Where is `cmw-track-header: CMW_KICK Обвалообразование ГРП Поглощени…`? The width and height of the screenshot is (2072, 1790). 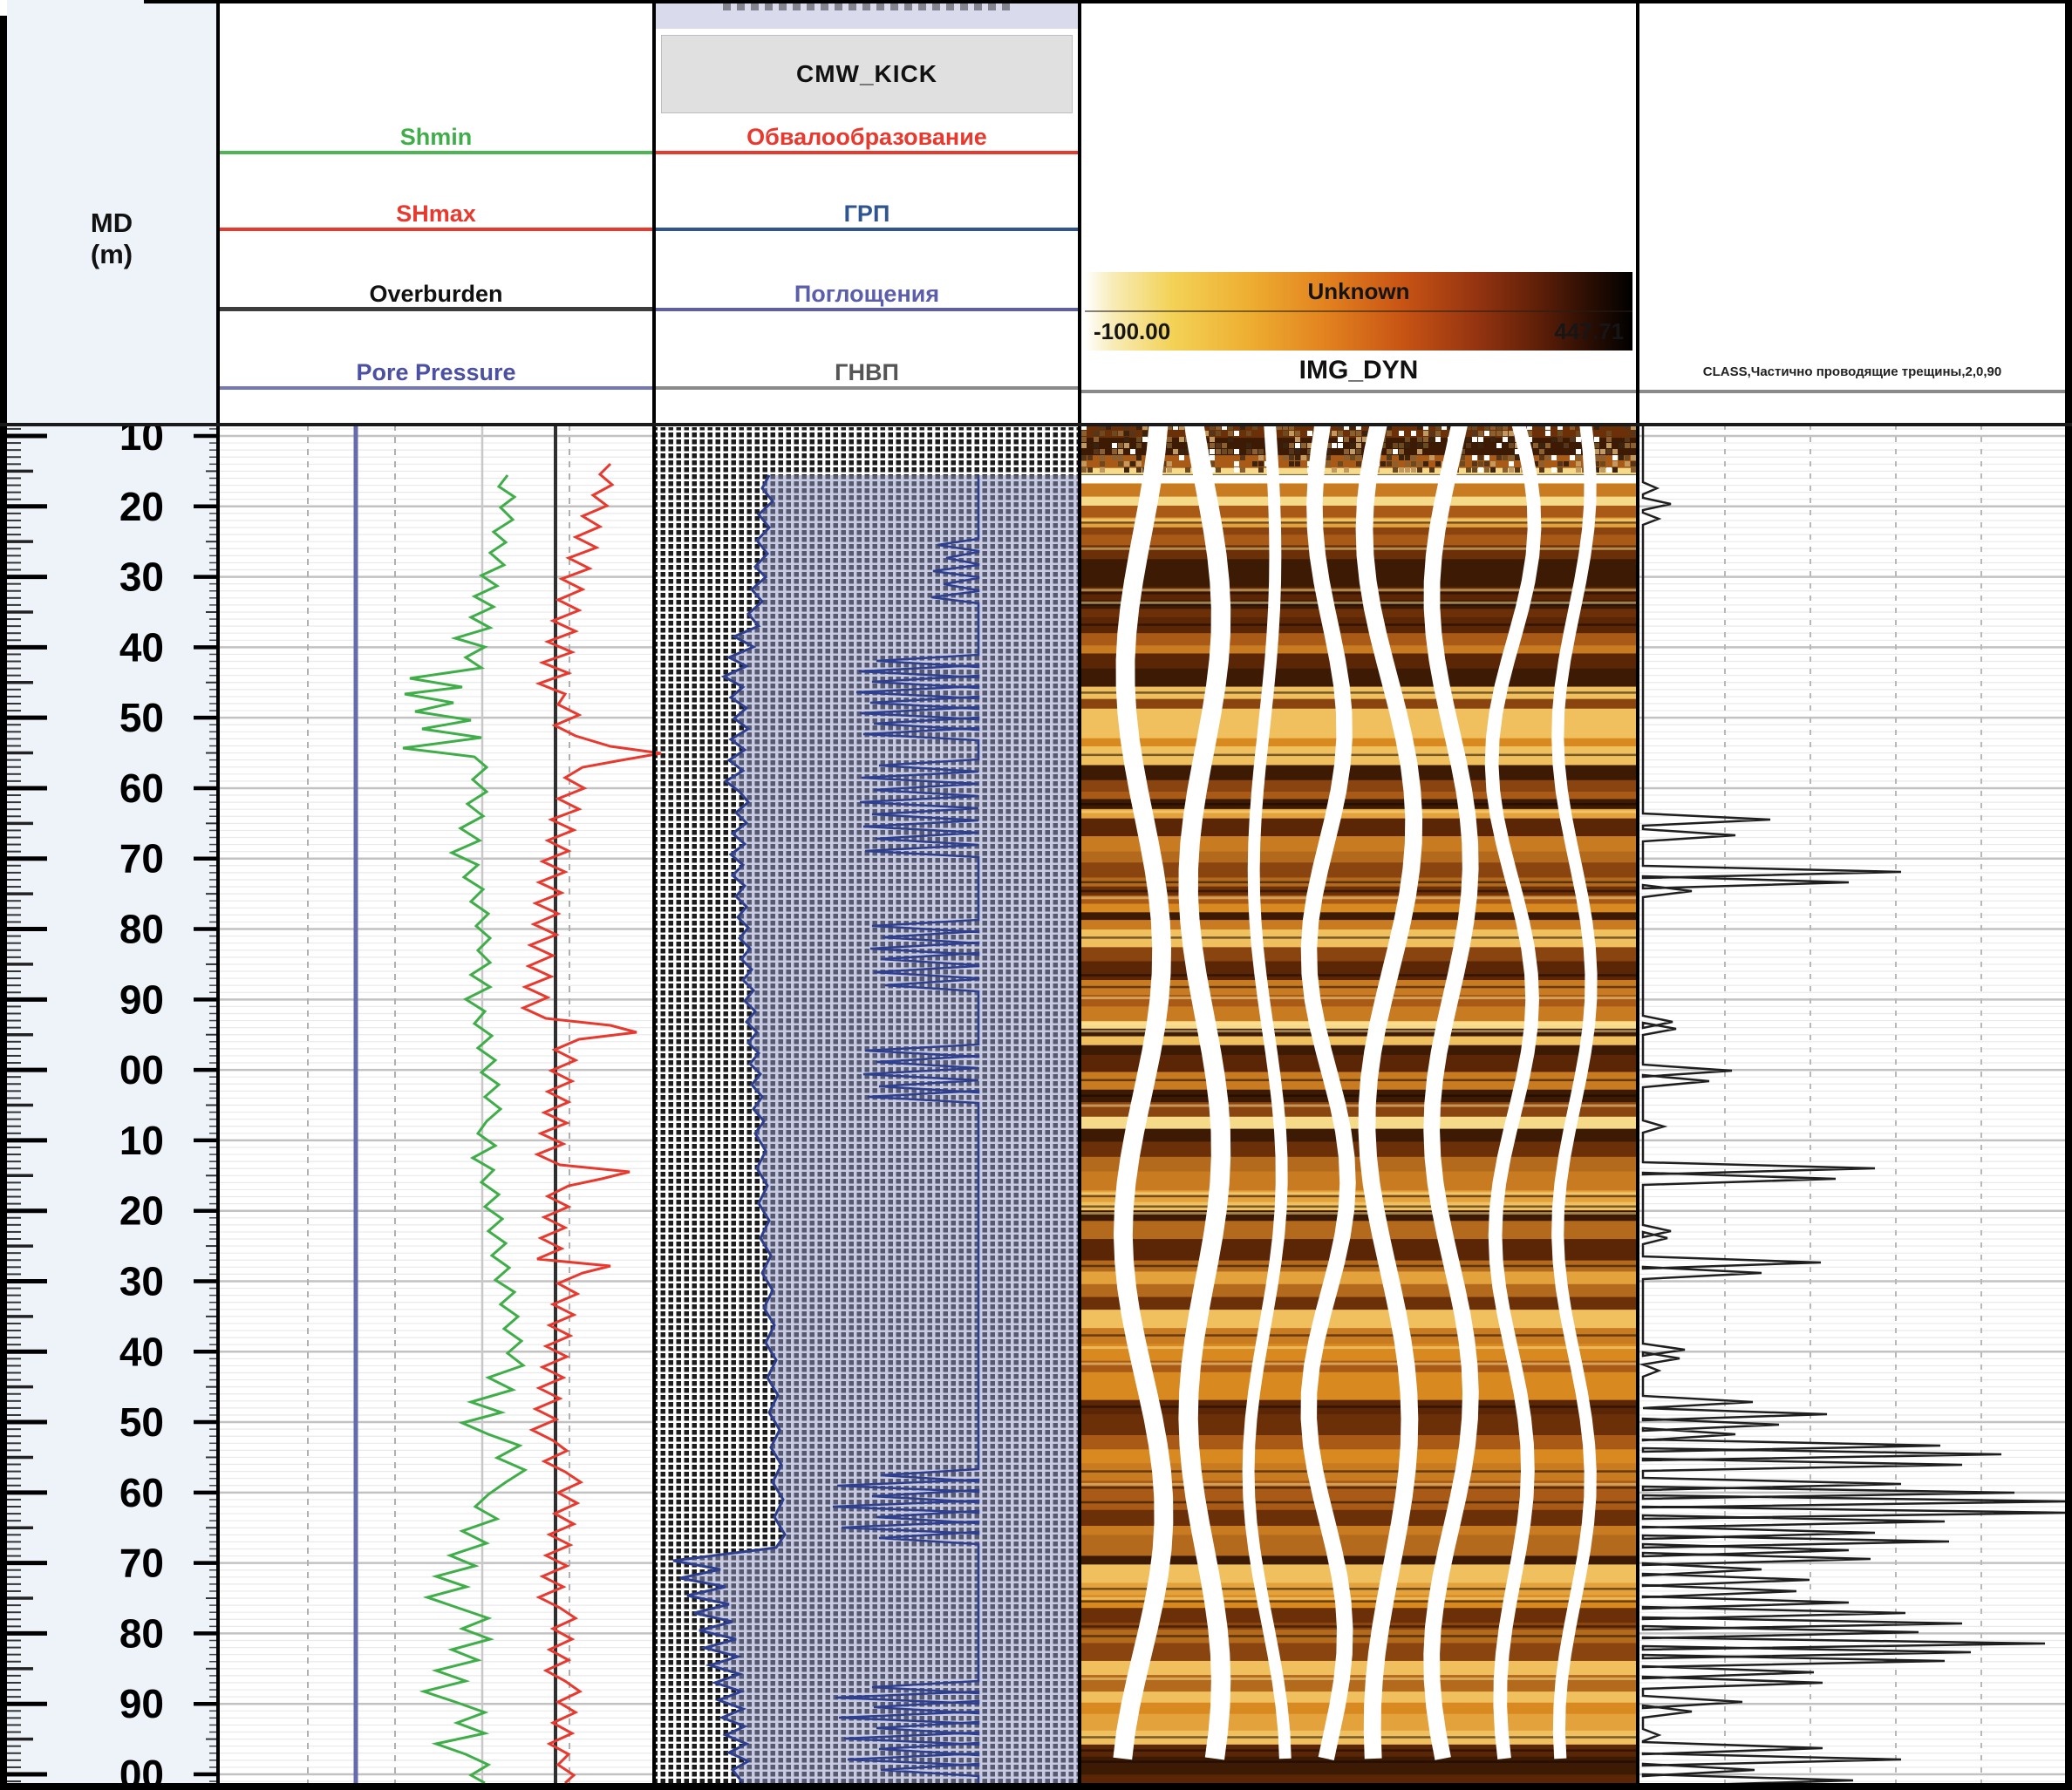
cmw-track-header: CMW_KICK Обвалообразование ГРП Поглощени… is located at coordinates (867, 212).